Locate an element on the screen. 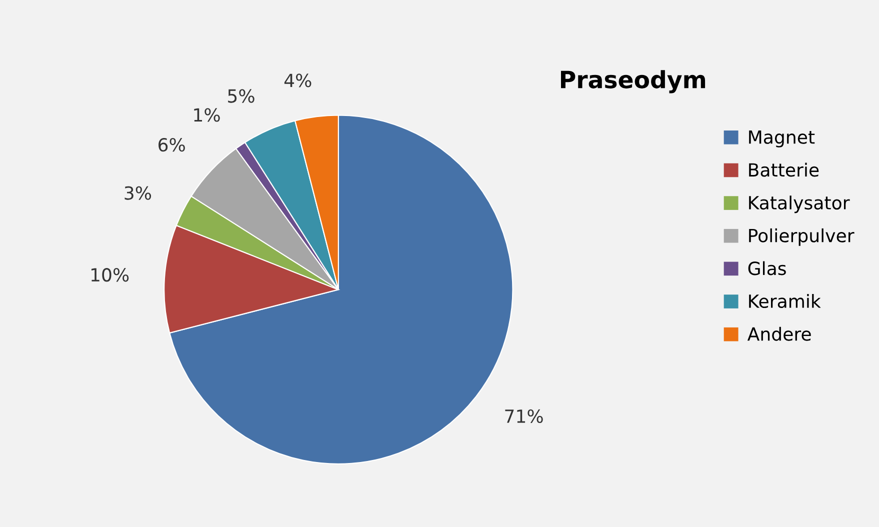 The width and height of the screenshot is (879, 527). legend-label: Polierpulver is located at coordinates (801, 237).